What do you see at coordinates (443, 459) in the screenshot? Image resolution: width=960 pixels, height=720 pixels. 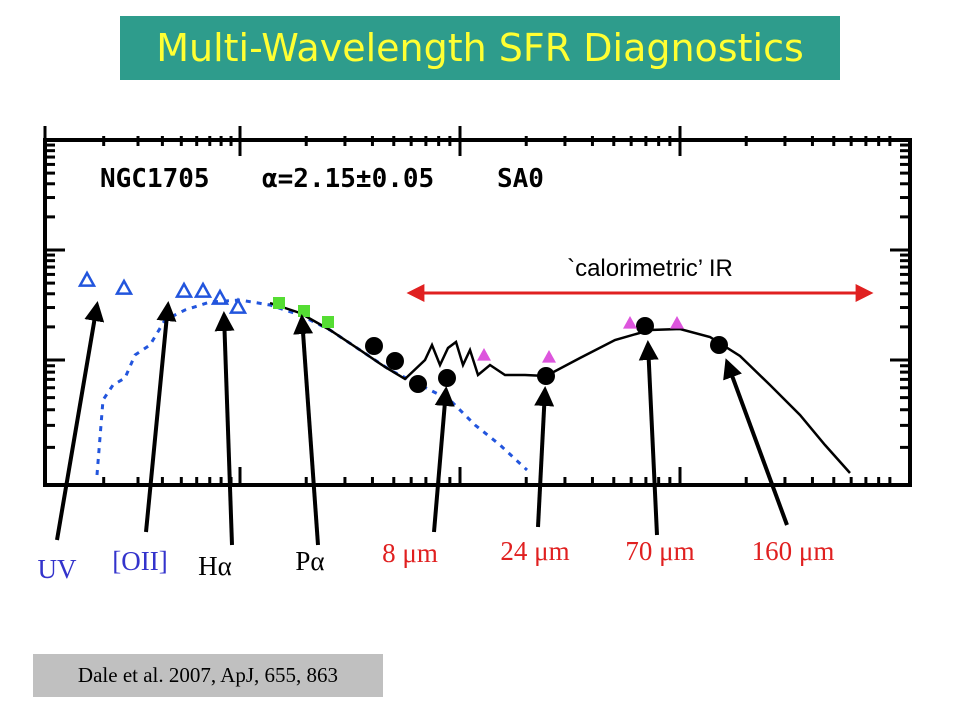 I see `pointer-arrow-m8` at bounding box center [443, 459].